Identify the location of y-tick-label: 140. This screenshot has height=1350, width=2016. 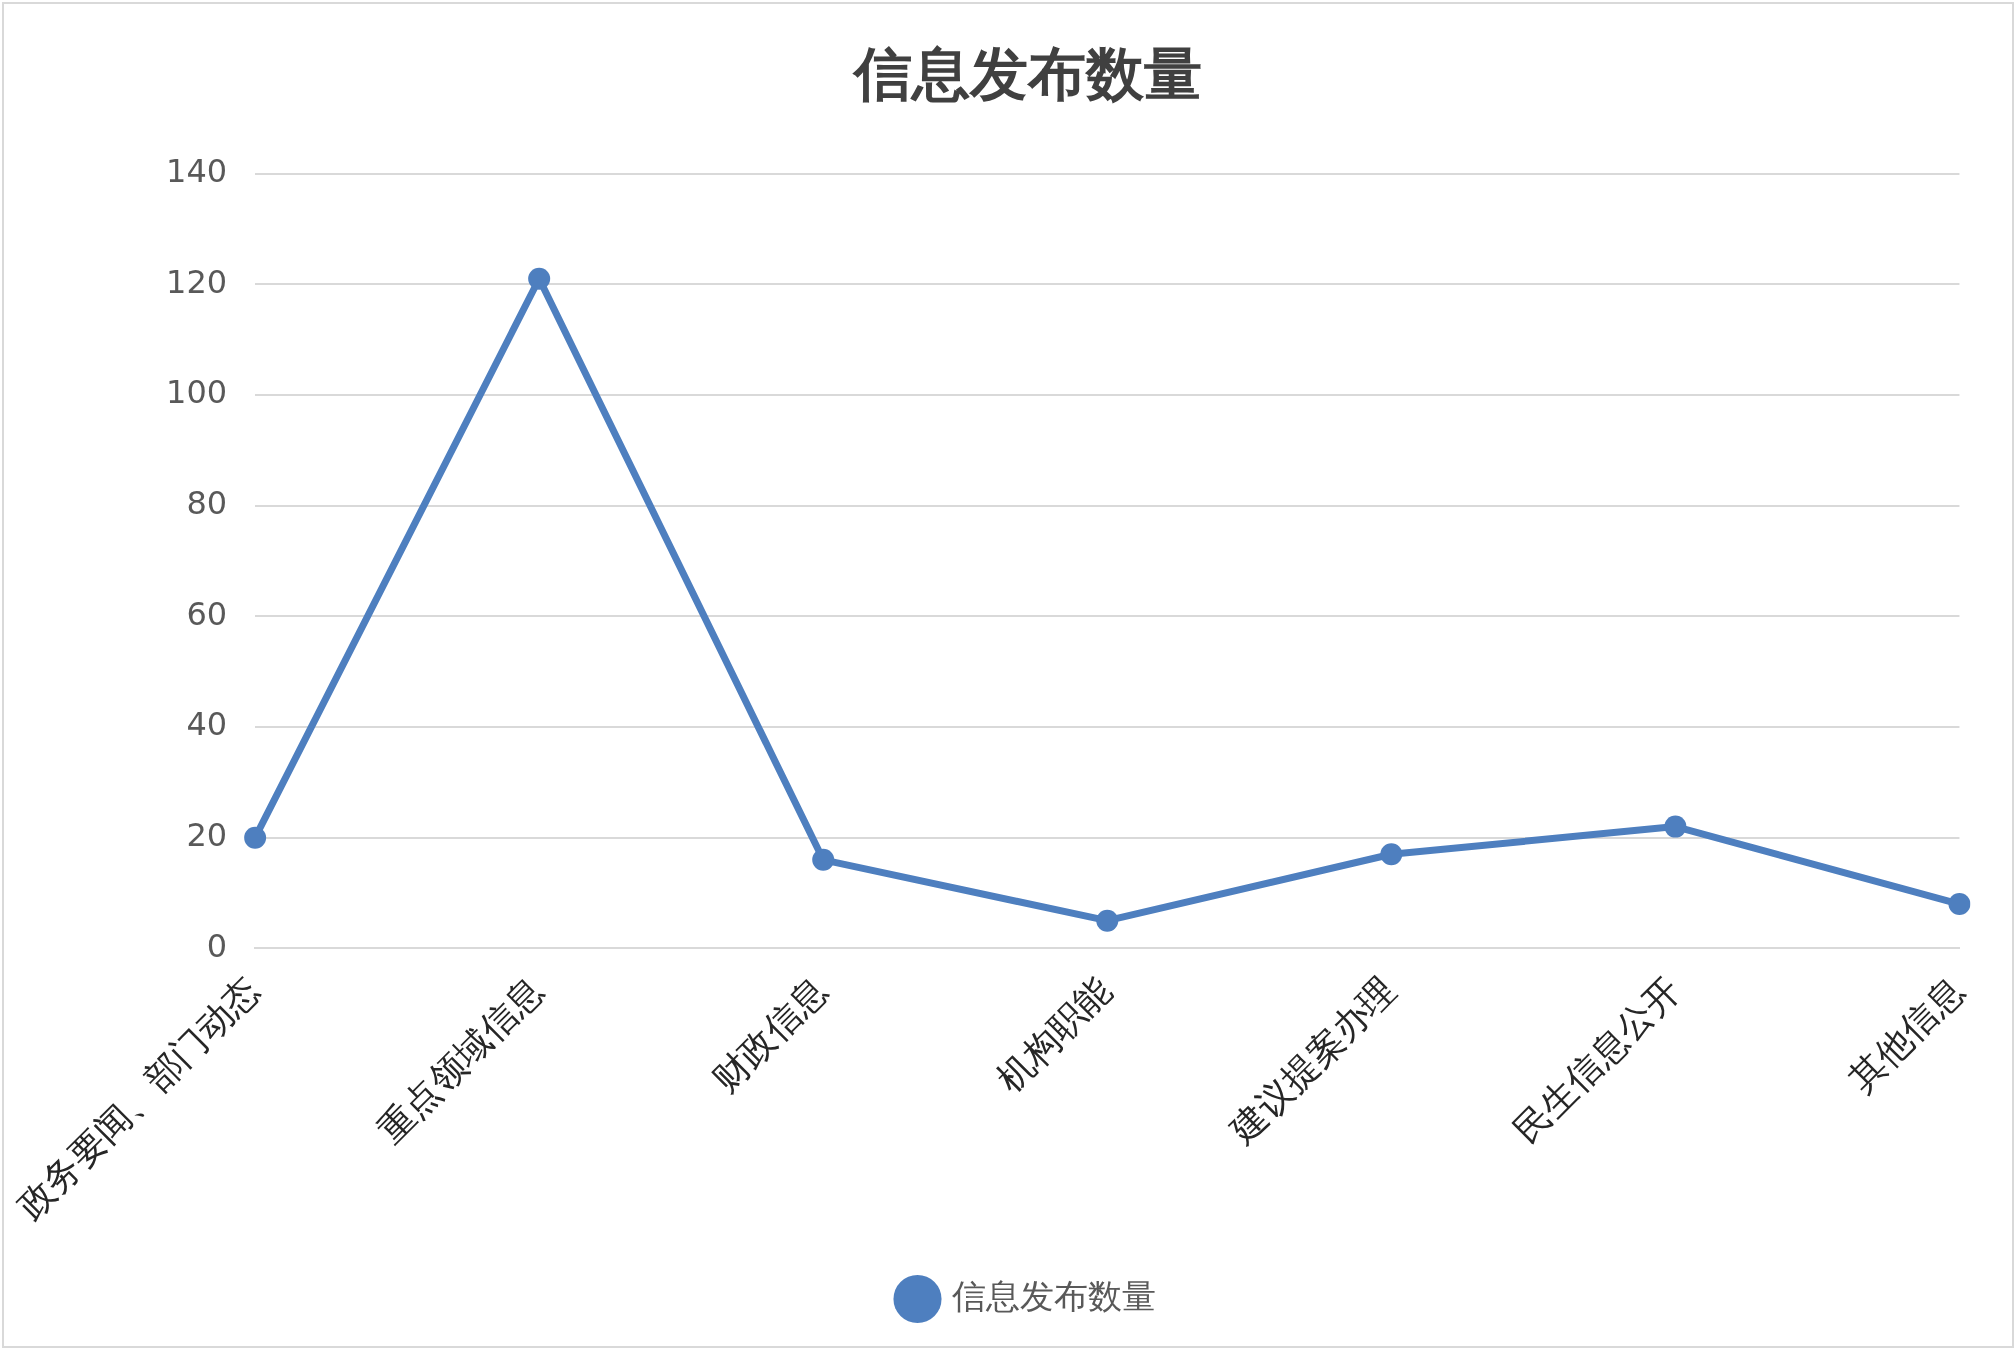
(197, 170).